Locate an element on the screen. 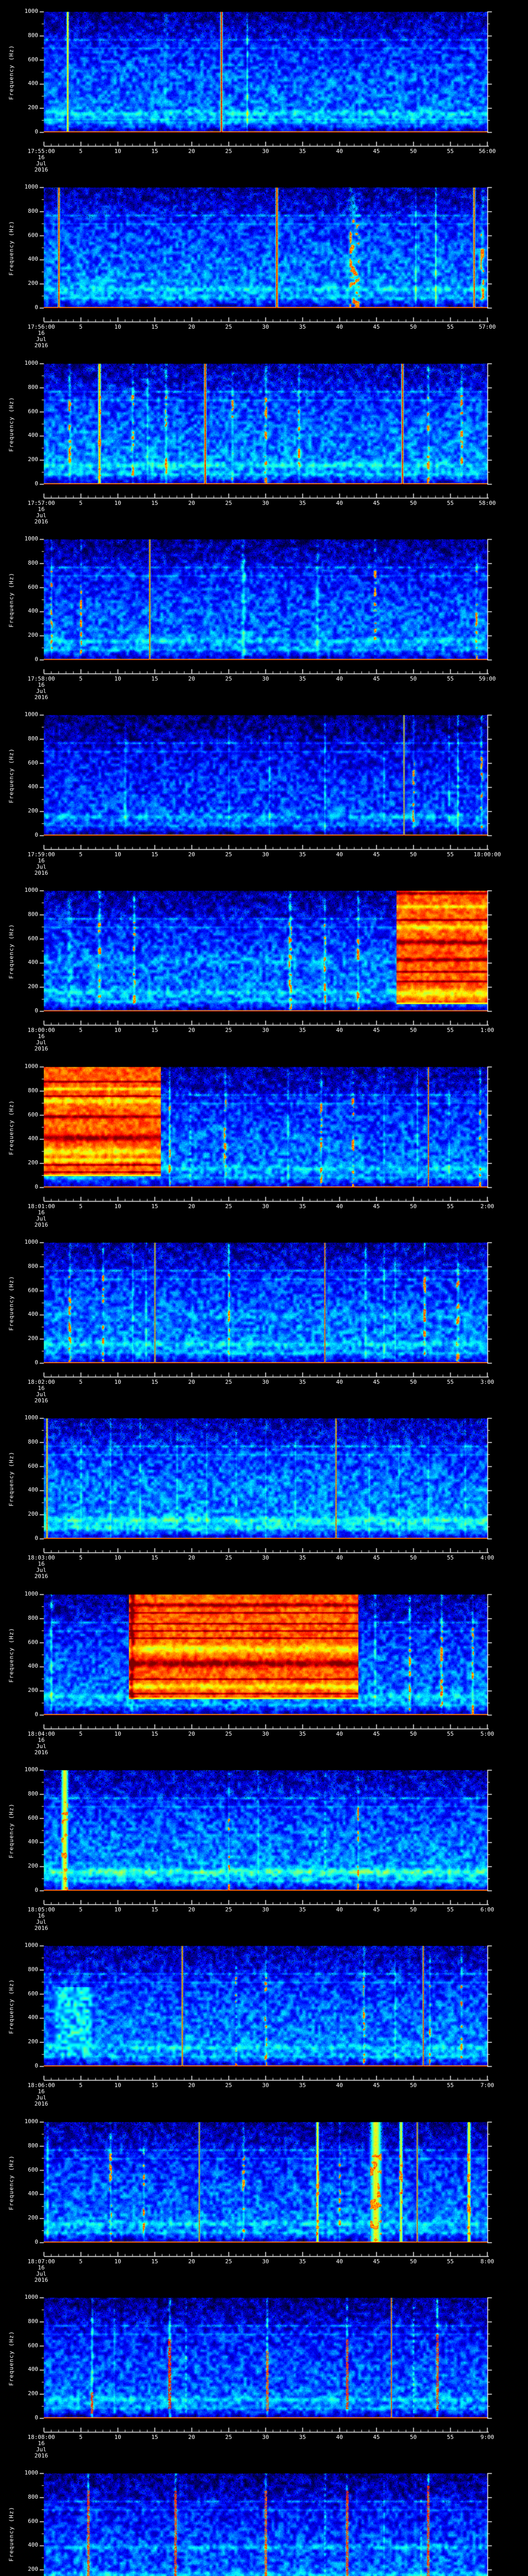  x-tick-label-end: 3:00 is located at coordinates (487, 1382).